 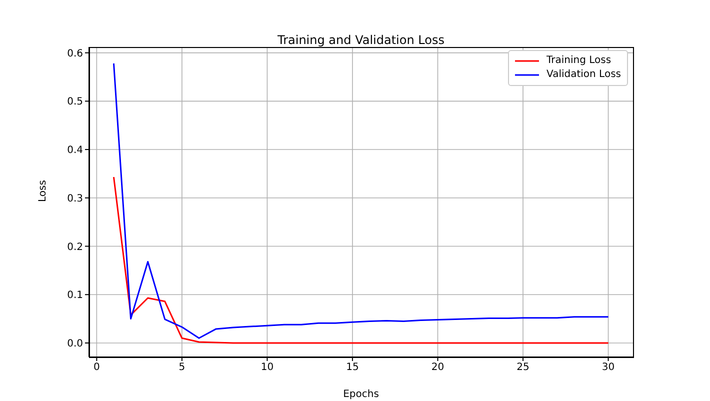 I want to click on x-tick-label: 25, so click(x=523, y=368).